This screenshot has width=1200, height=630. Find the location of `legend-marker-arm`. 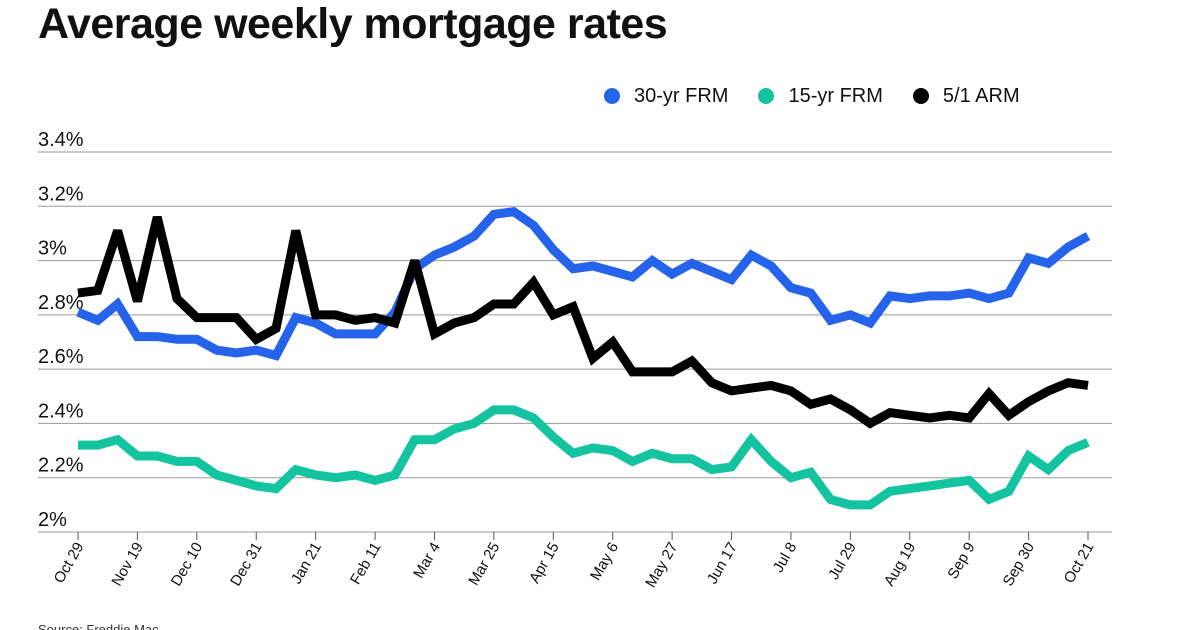

legend-marker-arm is located at coordinates (920, 96).